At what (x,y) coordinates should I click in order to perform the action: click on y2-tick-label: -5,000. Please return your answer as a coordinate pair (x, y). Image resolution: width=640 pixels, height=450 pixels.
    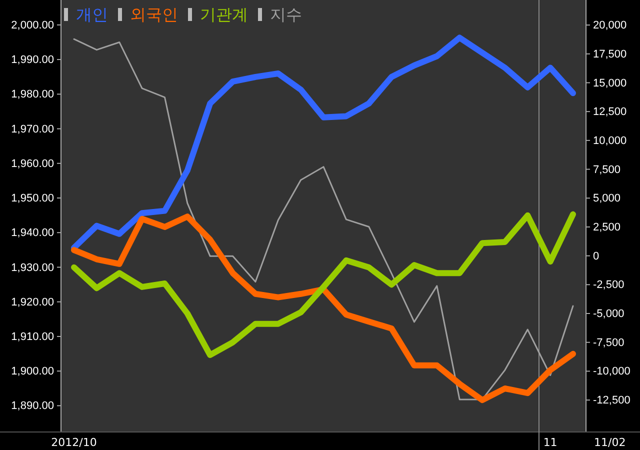
    Looking at the image, I should click on (608, 314).